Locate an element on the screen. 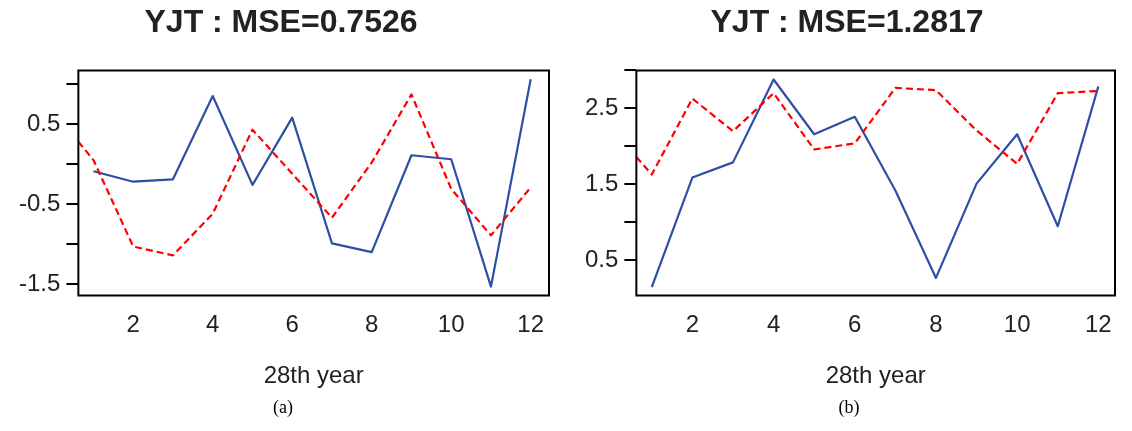  text: (a) is located at coordinates (283, 407).